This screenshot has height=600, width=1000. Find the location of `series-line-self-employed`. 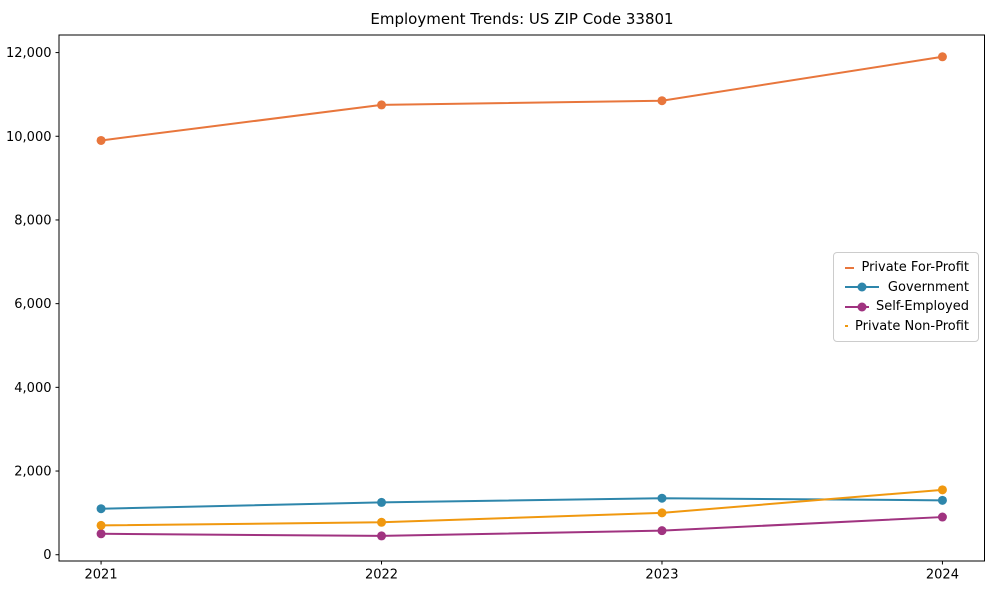

series-line-self-employed is located at coordinates (522, 526).